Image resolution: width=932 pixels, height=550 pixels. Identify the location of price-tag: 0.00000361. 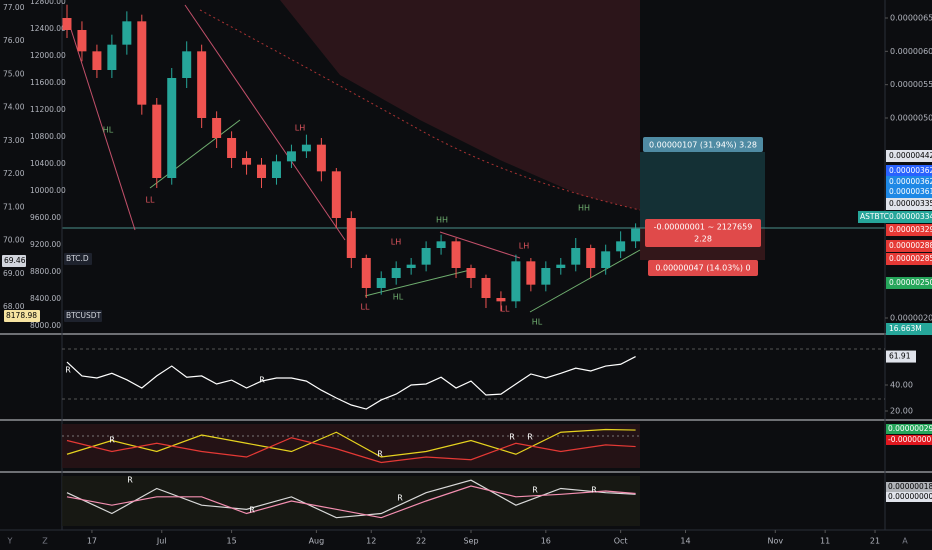
(910, 191).